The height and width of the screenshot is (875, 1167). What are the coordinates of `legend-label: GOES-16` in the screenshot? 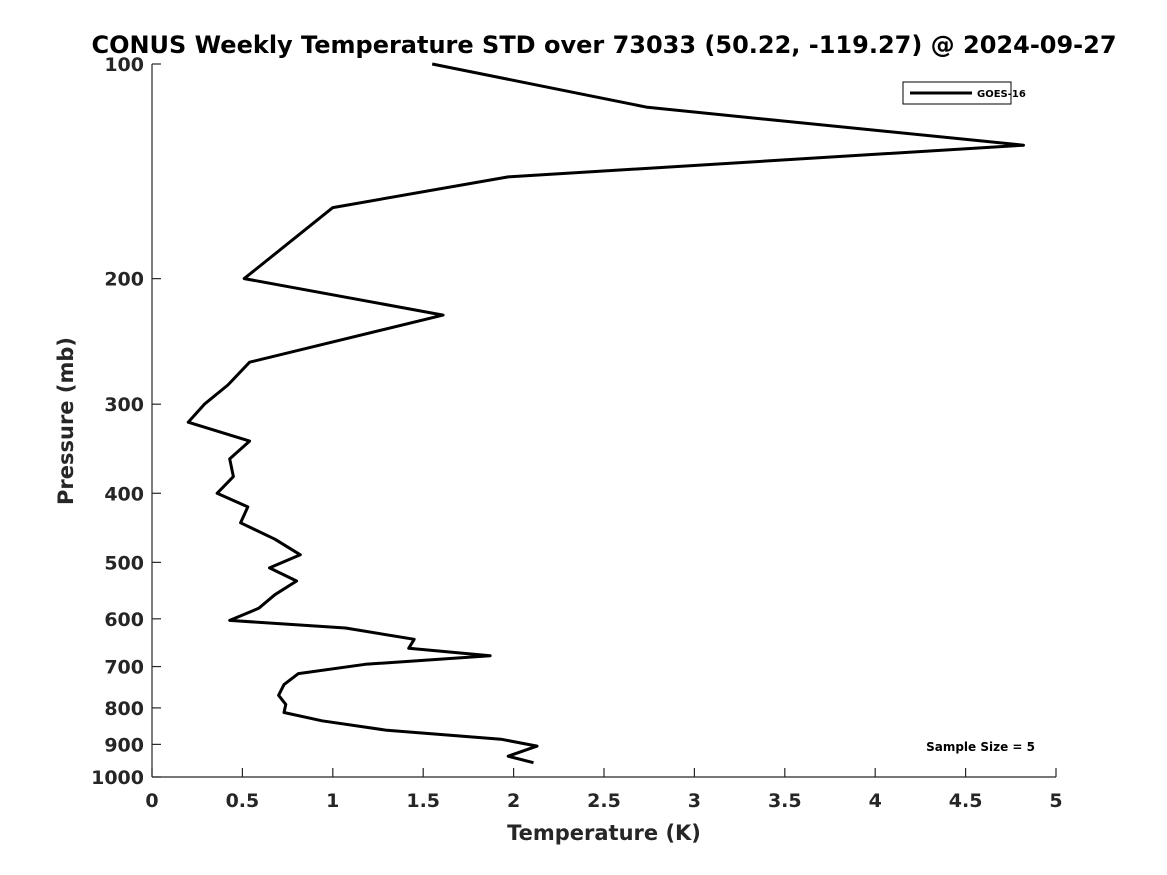 It's located at (1001, 94).